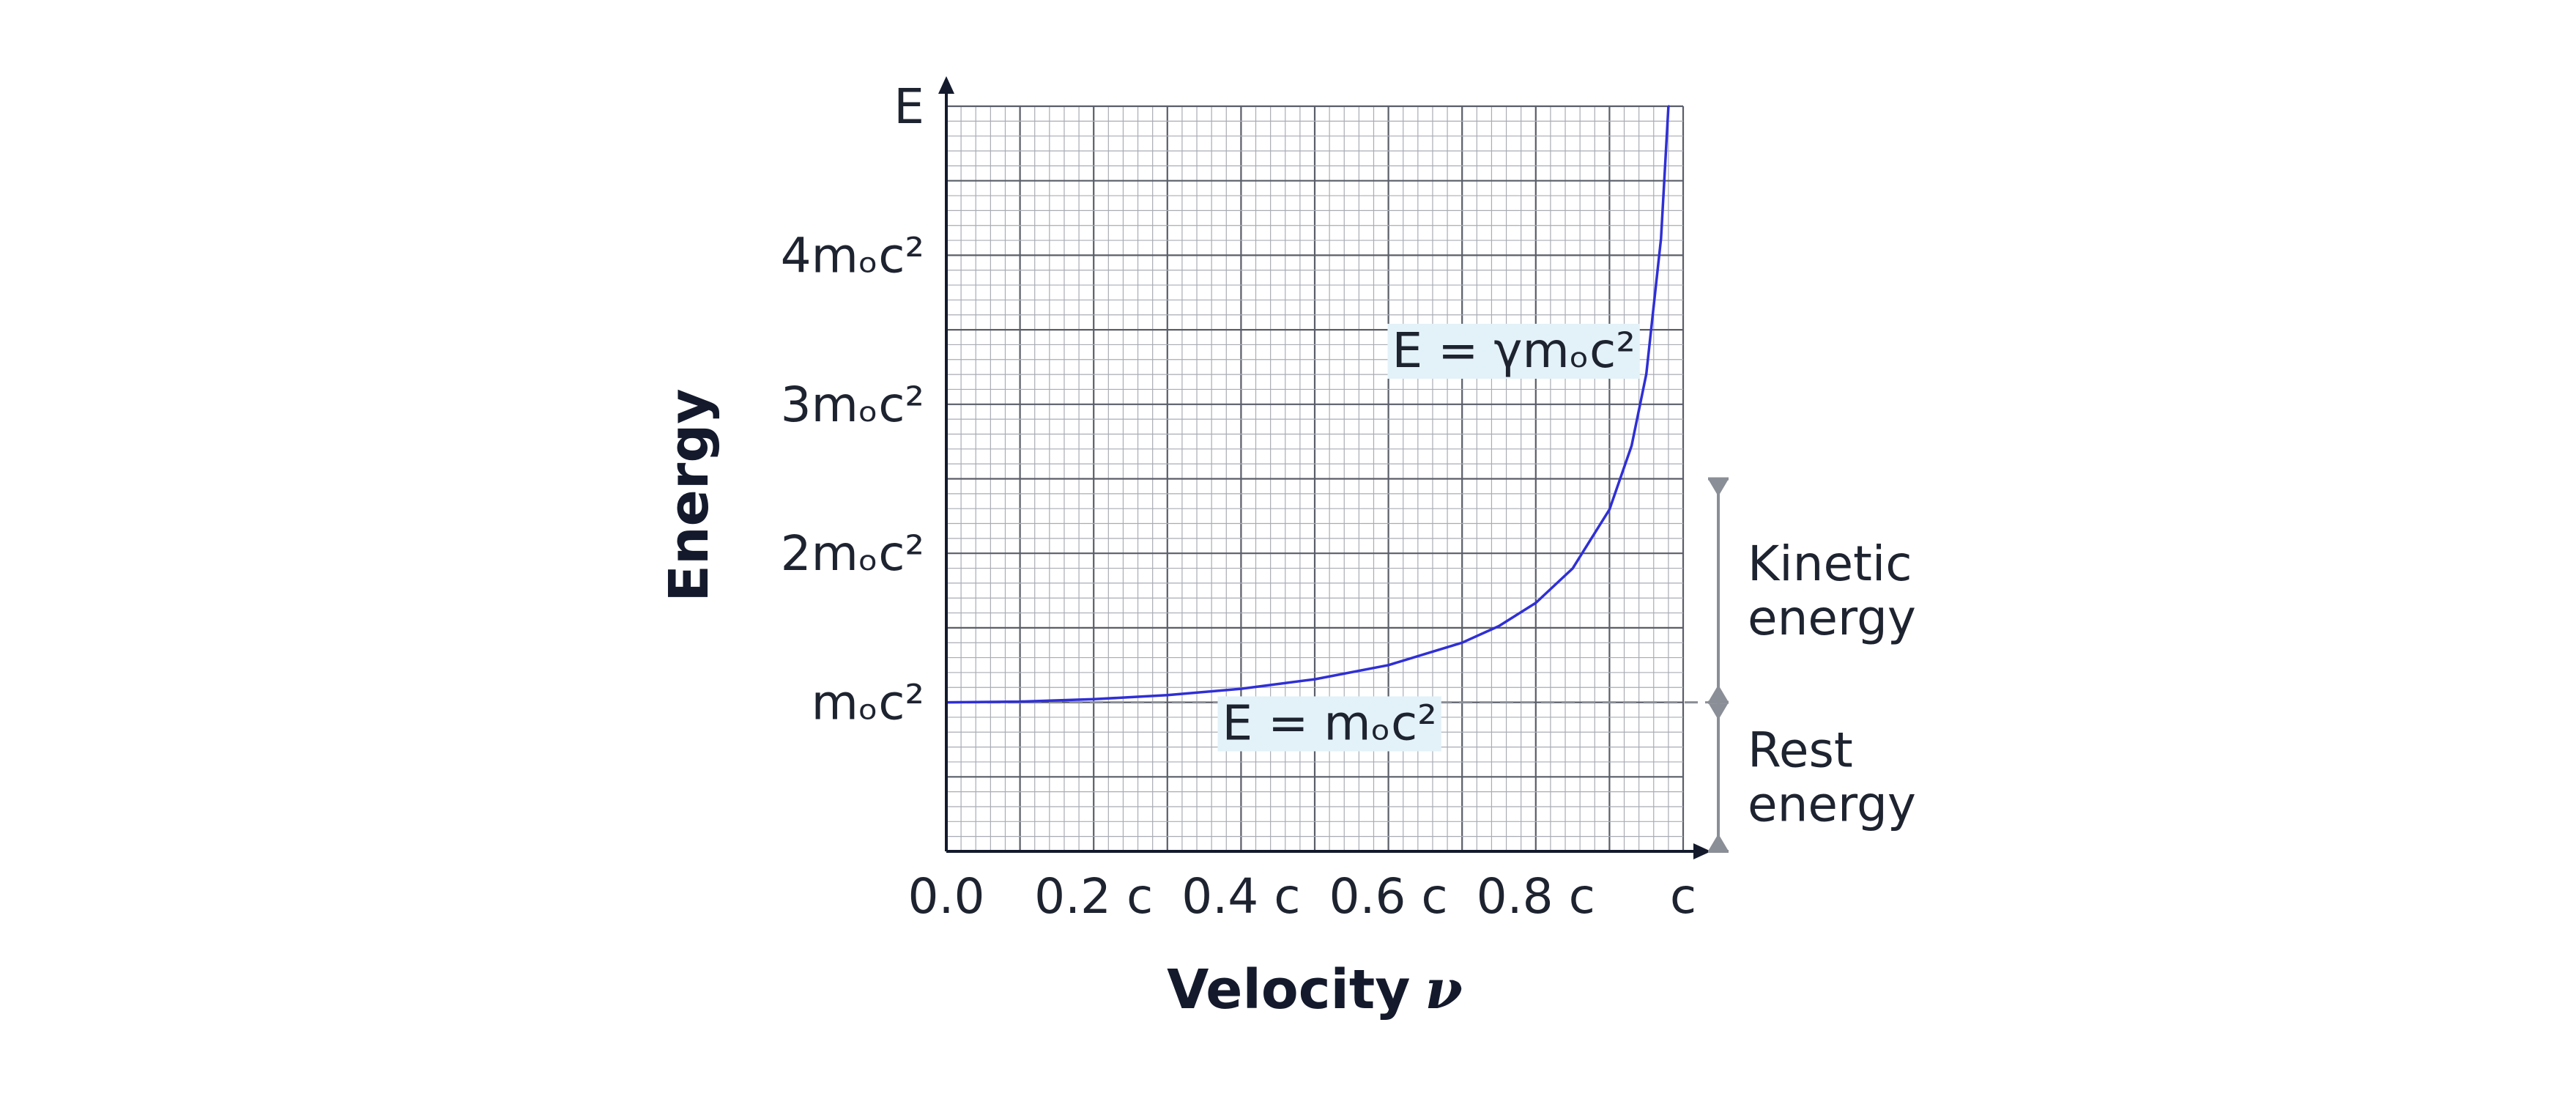 The width and height of the screenshot is (2576, 1099). I want to click on x-tick-label: 0.4 c, so click(1240, 897).